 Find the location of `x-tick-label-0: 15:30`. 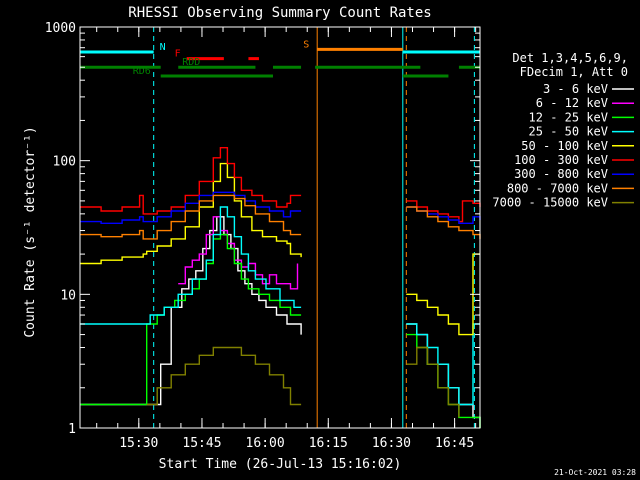

x-tick-label-0: 15:30 is located at coordinates (138, 443).